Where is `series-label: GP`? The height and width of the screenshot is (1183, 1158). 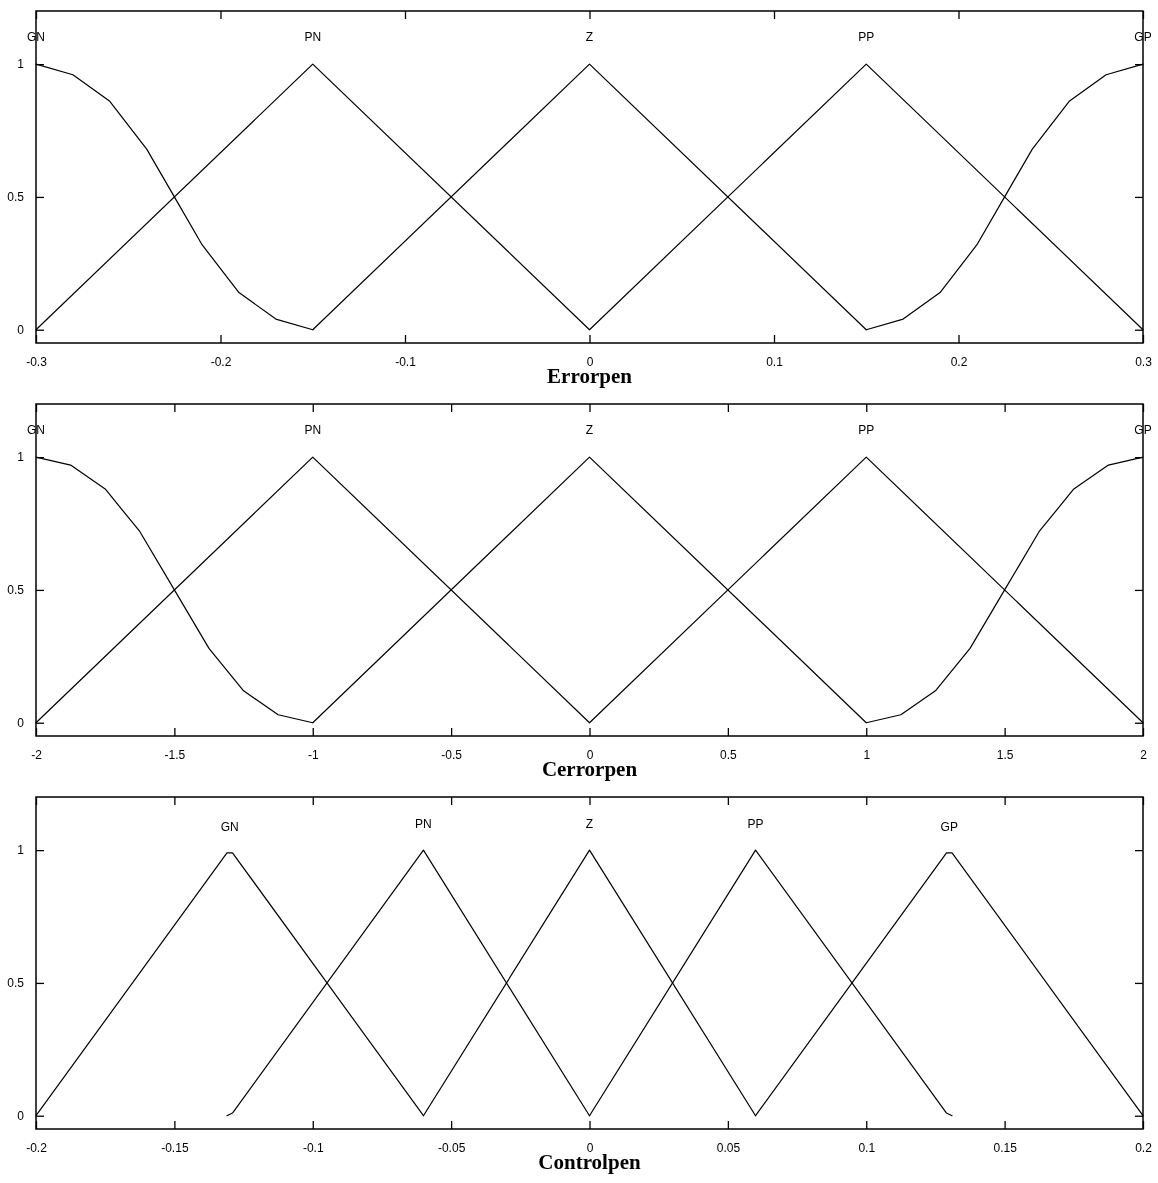
series-label: GP is located at coordinates (949, 826).